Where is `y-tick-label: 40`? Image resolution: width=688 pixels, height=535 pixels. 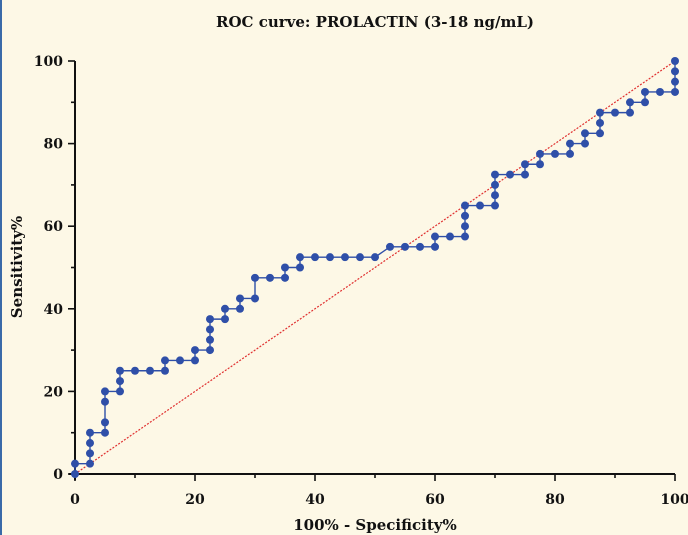
y-tick-label: 40 is located at coordinates (54, 310).